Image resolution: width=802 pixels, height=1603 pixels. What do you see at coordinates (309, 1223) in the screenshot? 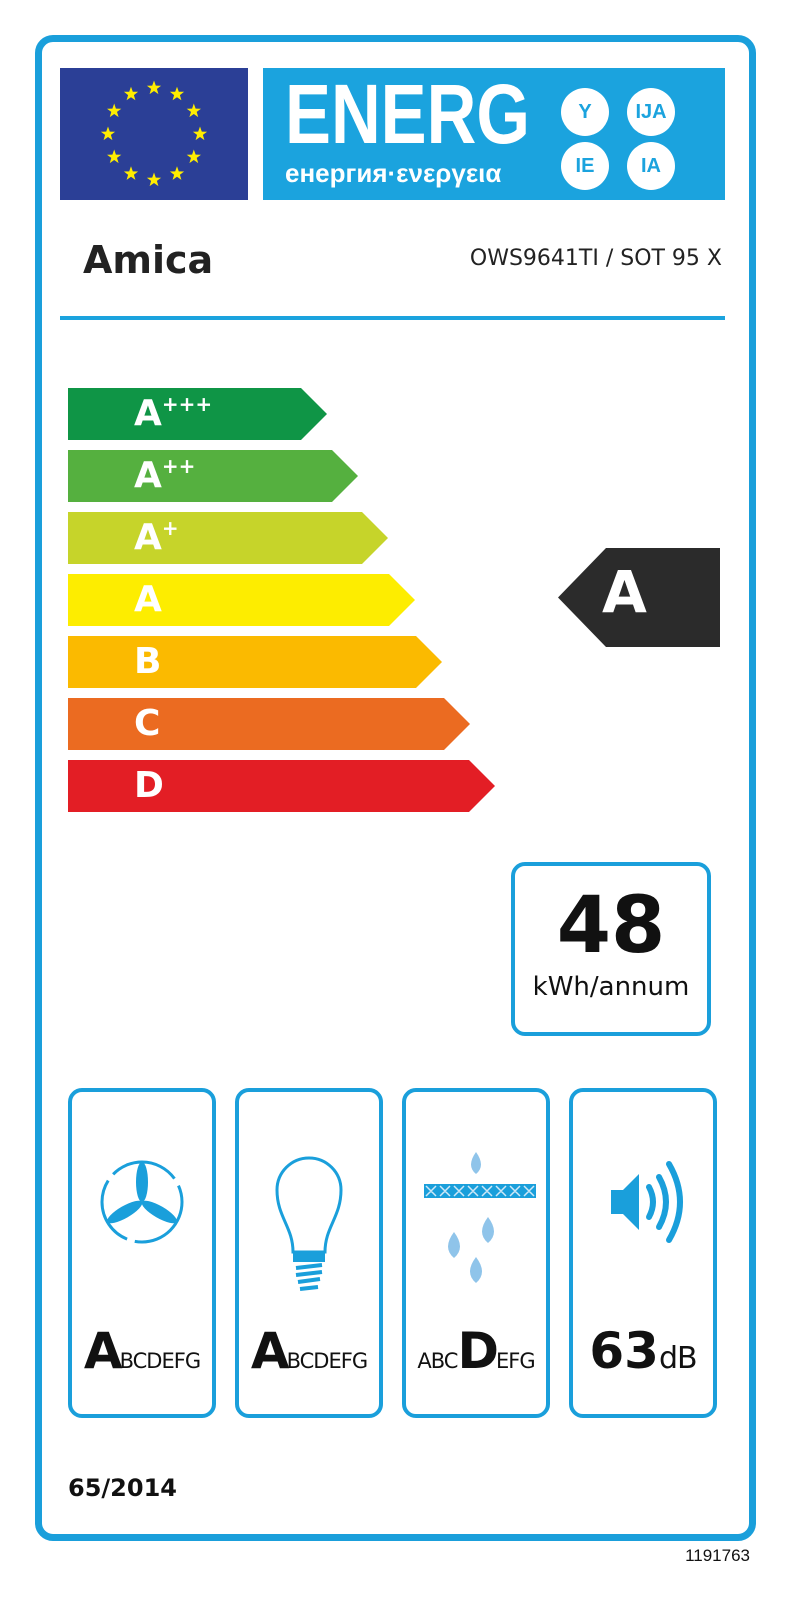
I see `light-bulb-icon` at bounding box center [309, 1223].